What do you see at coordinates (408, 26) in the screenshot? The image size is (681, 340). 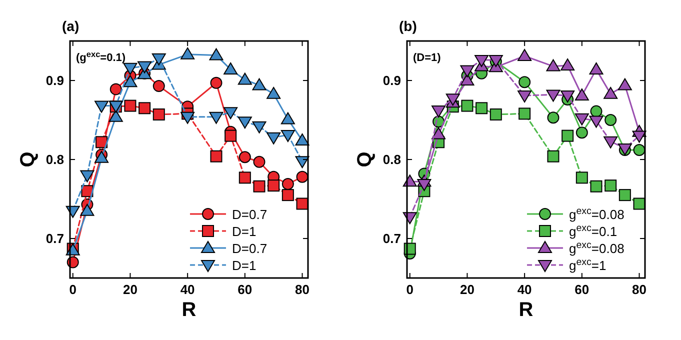 I see `chart-title: (b)` at bounding box center [408, 26].